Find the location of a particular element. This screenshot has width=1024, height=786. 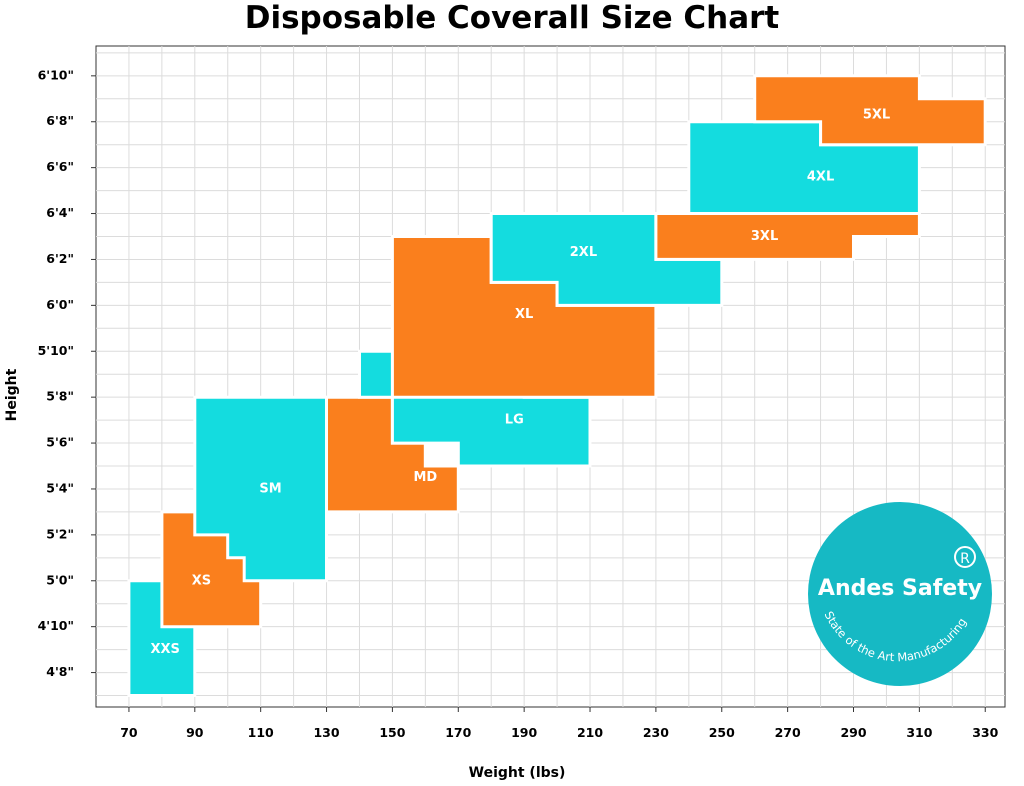

size-region-3xl is located at coordinates (787, 236).